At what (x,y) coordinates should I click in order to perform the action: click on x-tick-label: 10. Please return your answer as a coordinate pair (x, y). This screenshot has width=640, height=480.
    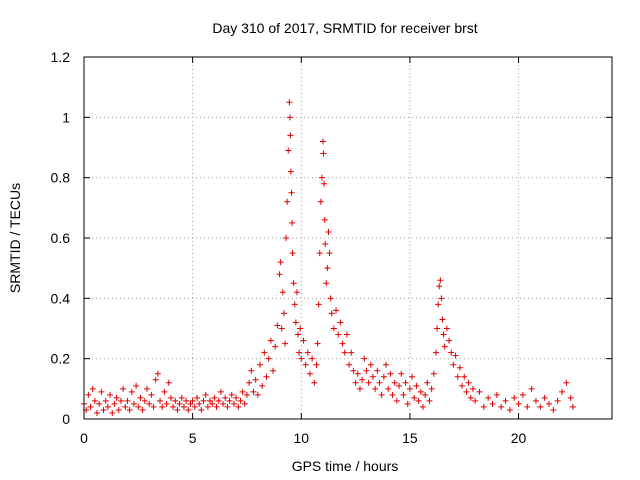
    Looking at the image, I should click on (301, 438).